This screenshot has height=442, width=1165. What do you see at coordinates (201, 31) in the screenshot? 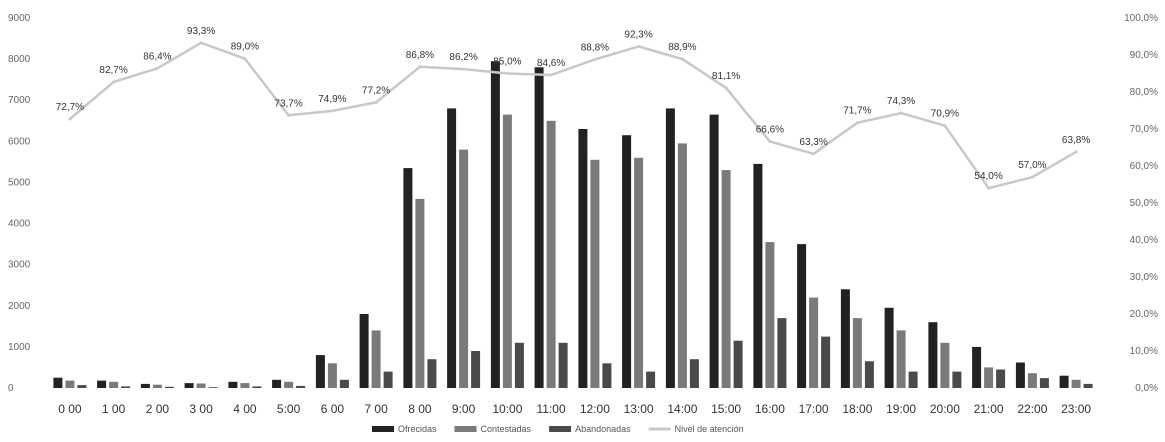
I see `percent-label: 93,3%` at bounding box center [201, 31].